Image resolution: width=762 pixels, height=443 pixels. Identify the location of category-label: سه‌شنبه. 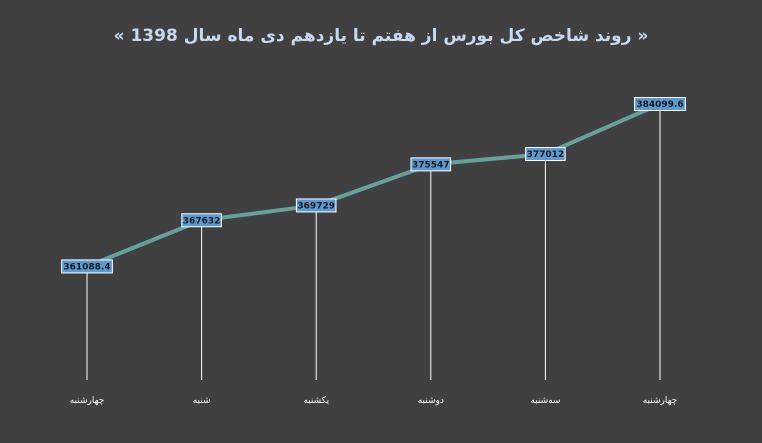
(545, 401).